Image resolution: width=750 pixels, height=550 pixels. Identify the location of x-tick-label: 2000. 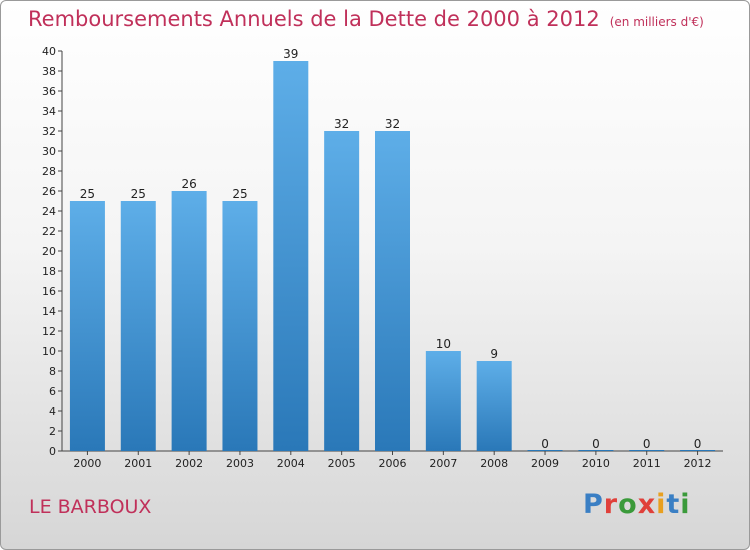
(87, 463).